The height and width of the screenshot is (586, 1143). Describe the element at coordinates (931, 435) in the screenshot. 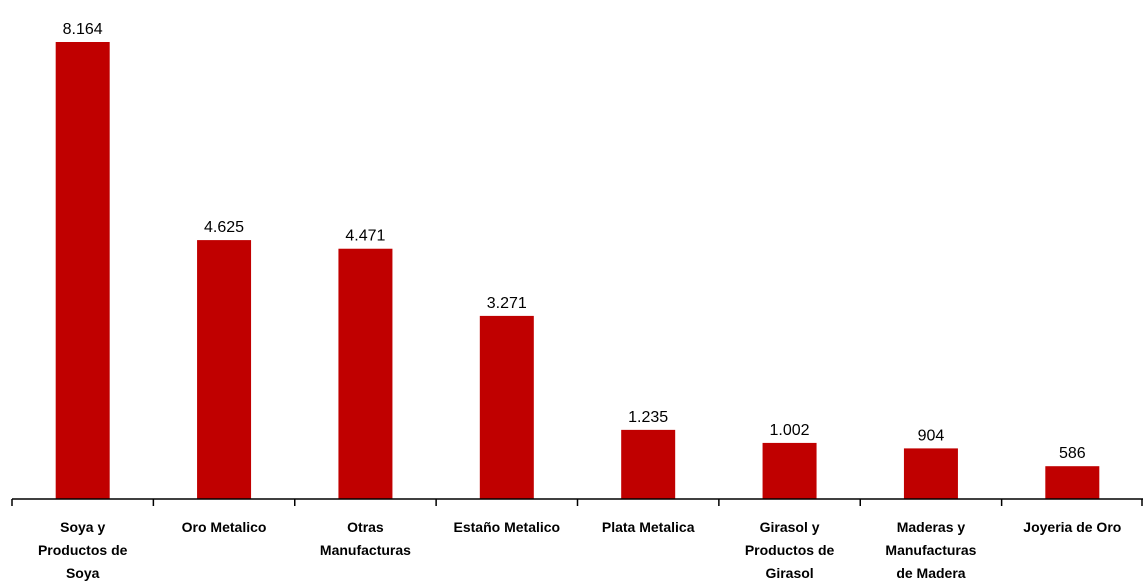

I see `bar-value-label: 904` at that location.